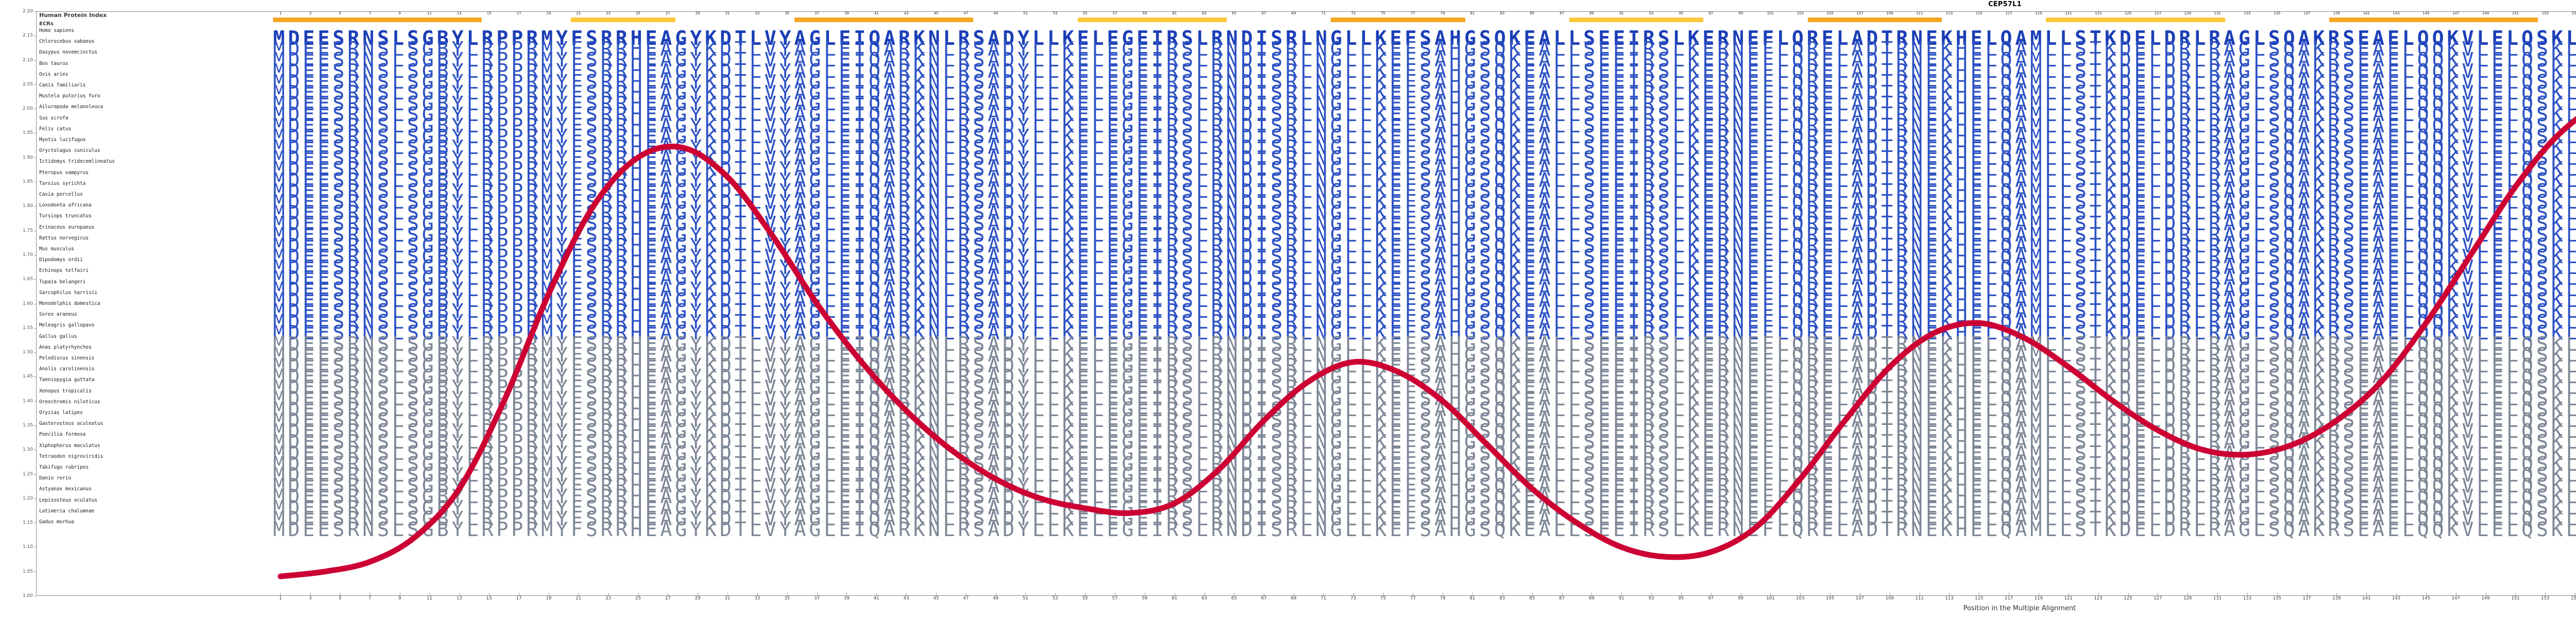 Image resolution: width=2576 pixels, height=618 pixels. Describe the element at coordinates (69, 445) in the screenshot. I see `species-label: Xiphophorus maculatus` at that location.